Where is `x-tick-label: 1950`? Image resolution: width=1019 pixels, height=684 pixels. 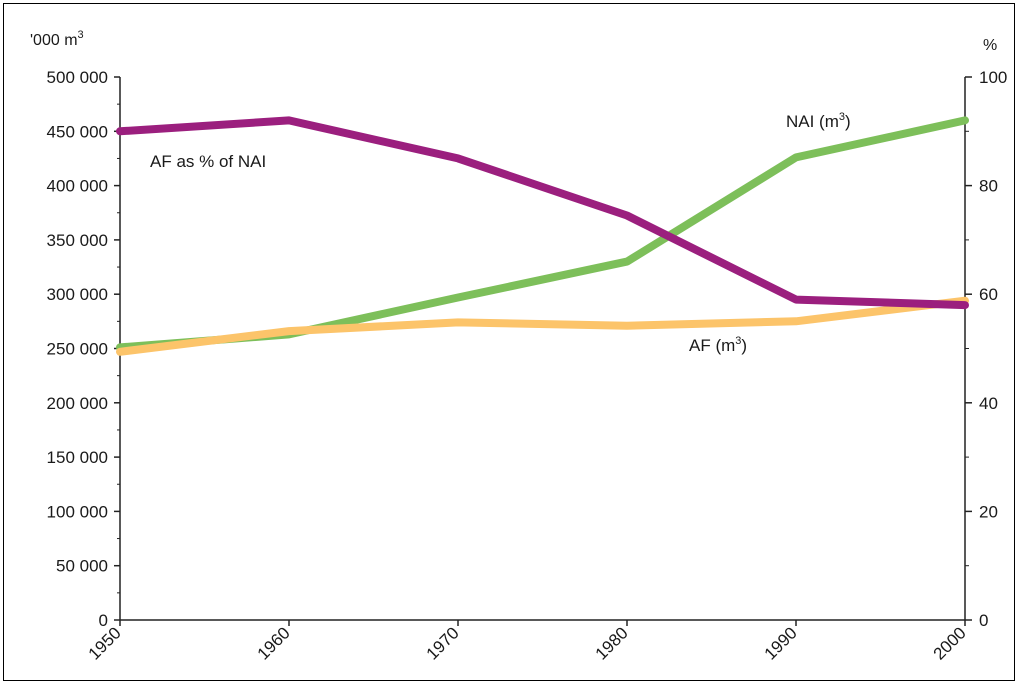
x-tick-label: 1950 is located at coordinates (105, 643).